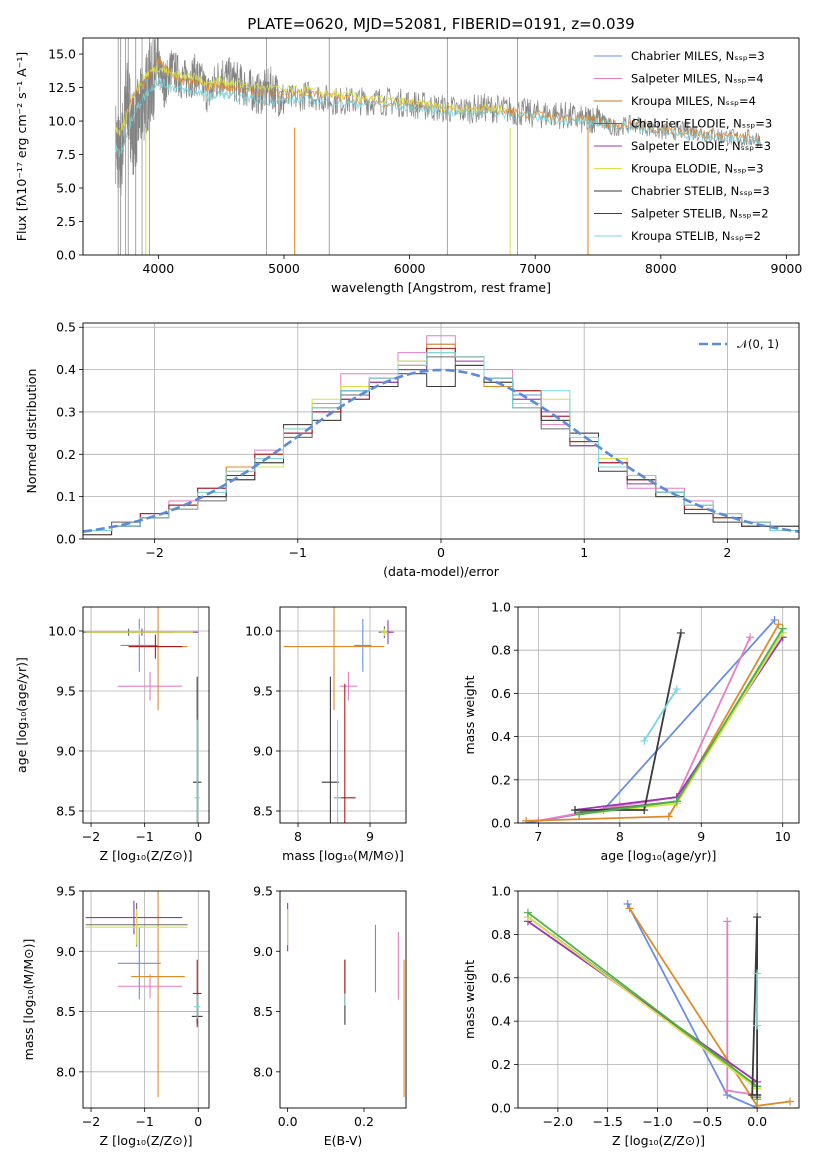  Describe the element at coordinates (701, 124) in the screenshot. I see `legend-entry: Chabrier ELODIE, Nₛₛₚ=3` at that location.